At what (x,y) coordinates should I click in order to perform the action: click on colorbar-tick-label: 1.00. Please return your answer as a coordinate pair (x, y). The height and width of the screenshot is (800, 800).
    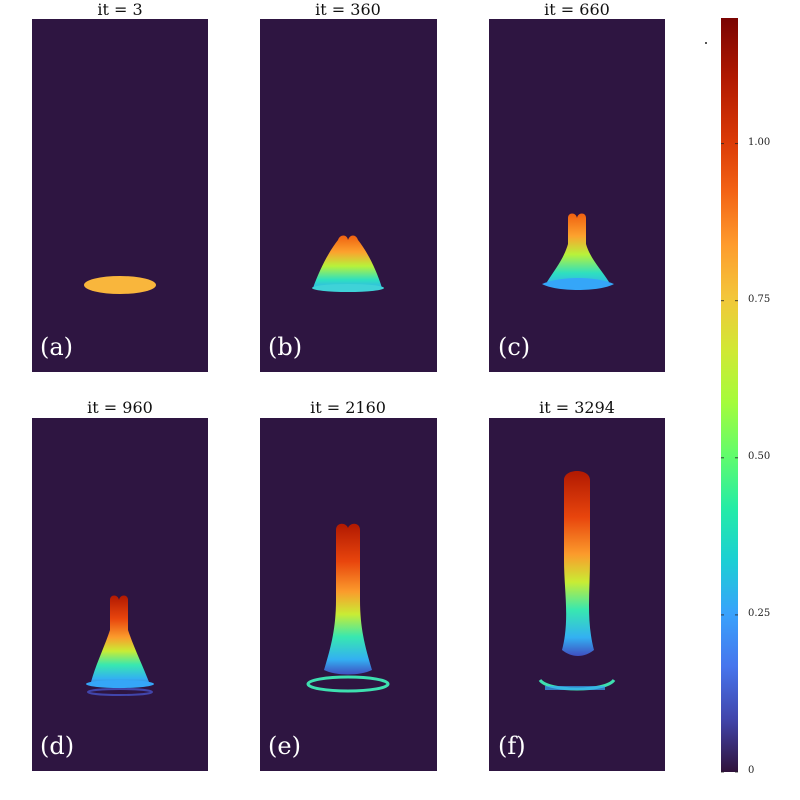
    Looking at the image, I should click on (759, 142).